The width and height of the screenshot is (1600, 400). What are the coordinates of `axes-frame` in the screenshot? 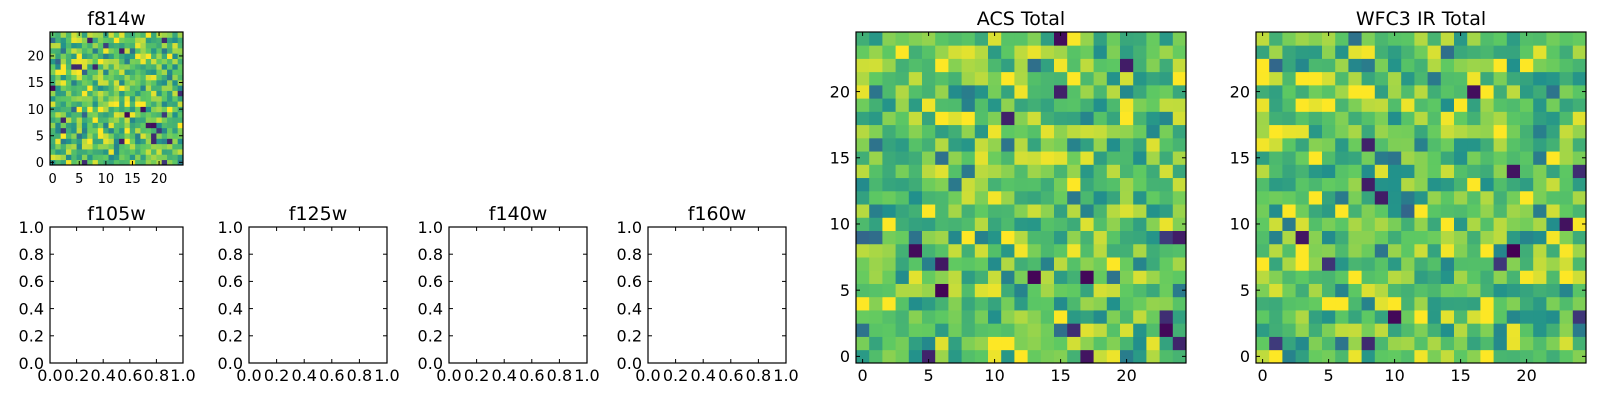 It's located at (116, 98).